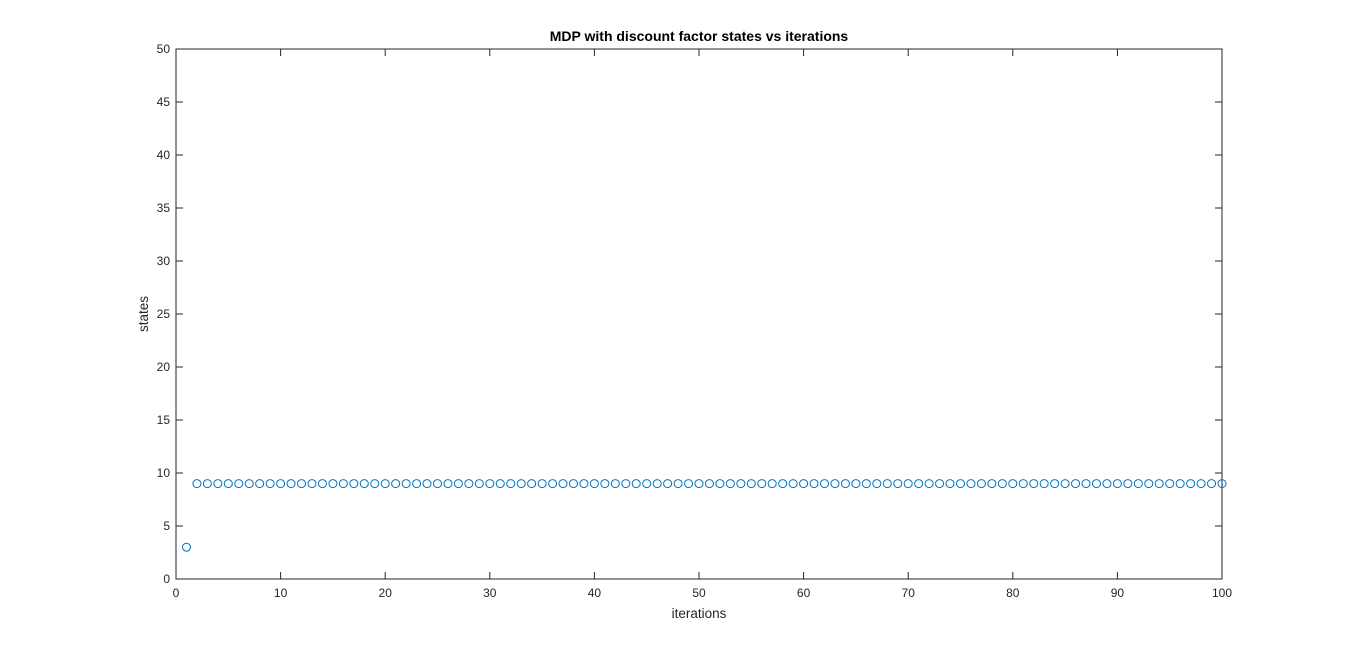  Describe the element at coordinates (699, 613) in the screenshot. I see `x-axis-title: iterations` at that location.